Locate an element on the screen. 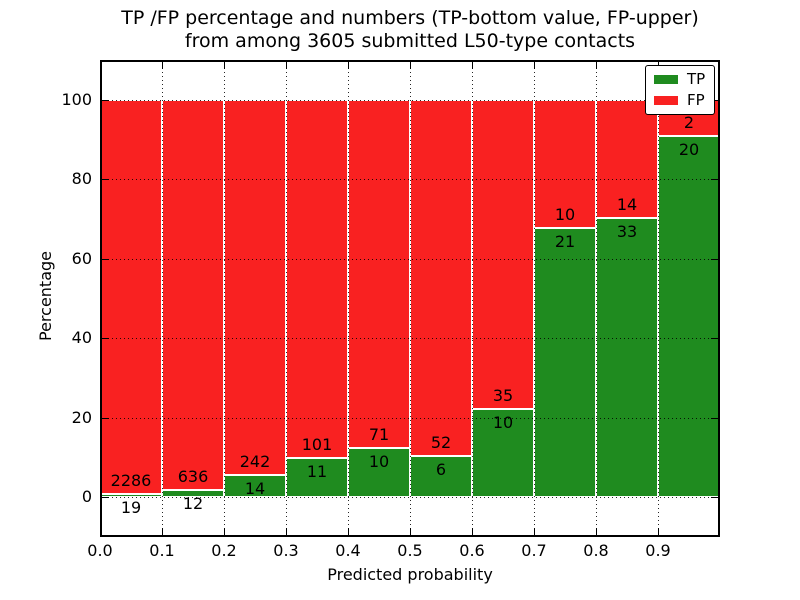  x-axis-label: Predicted probability is located at coordinates (410, 574).